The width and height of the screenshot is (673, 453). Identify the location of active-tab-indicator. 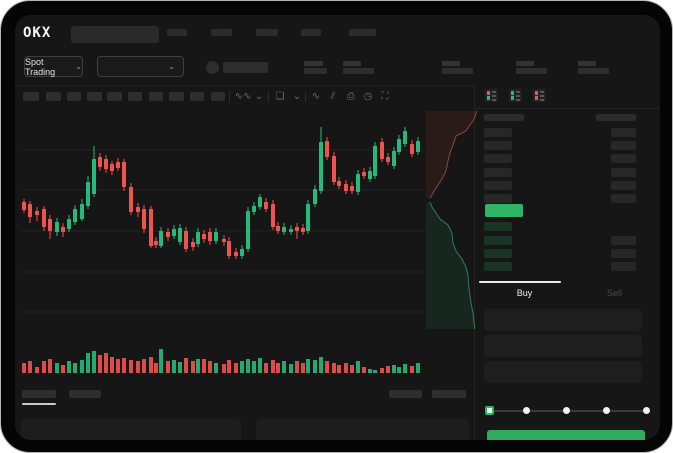
(520, 282).